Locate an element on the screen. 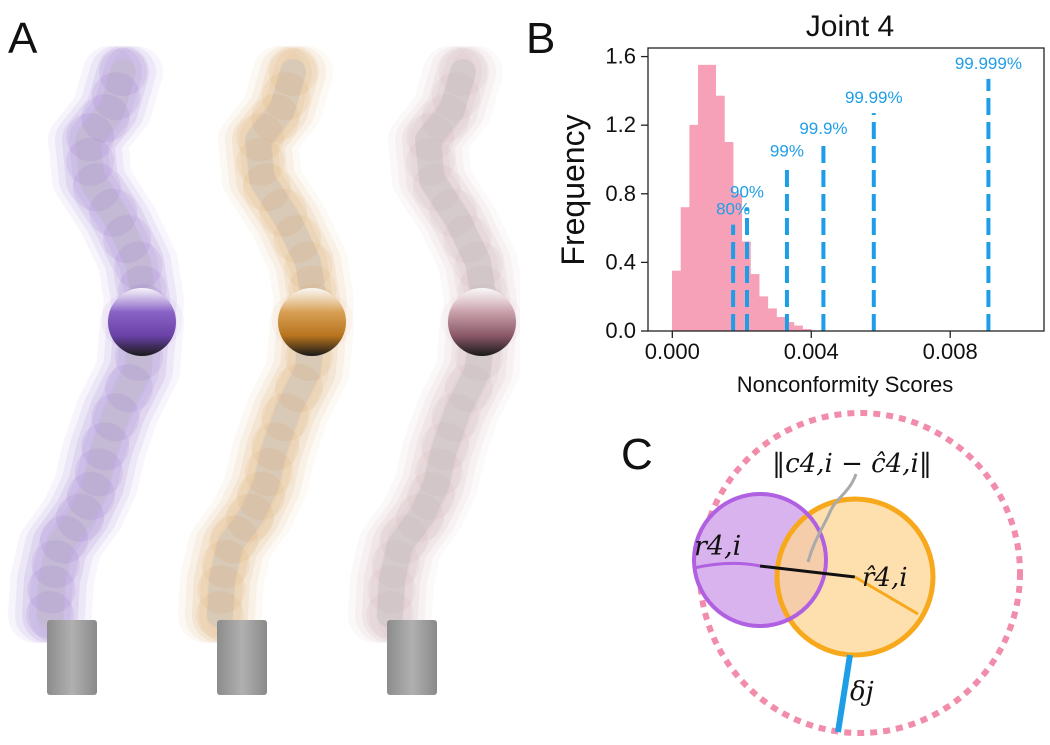  outer-bound-circle is located at coordinates (860, 573).